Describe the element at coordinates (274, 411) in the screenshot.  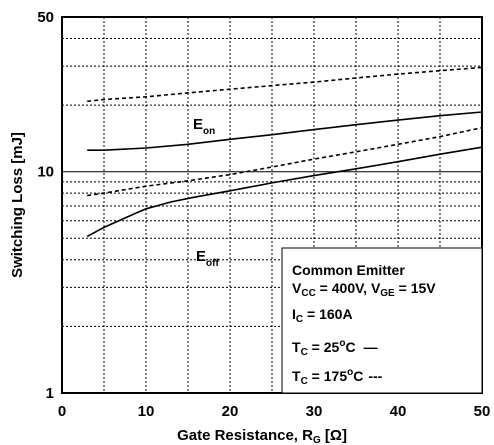
I see `x-axis-ticks: 0 10 20 30 40 50` at that location.